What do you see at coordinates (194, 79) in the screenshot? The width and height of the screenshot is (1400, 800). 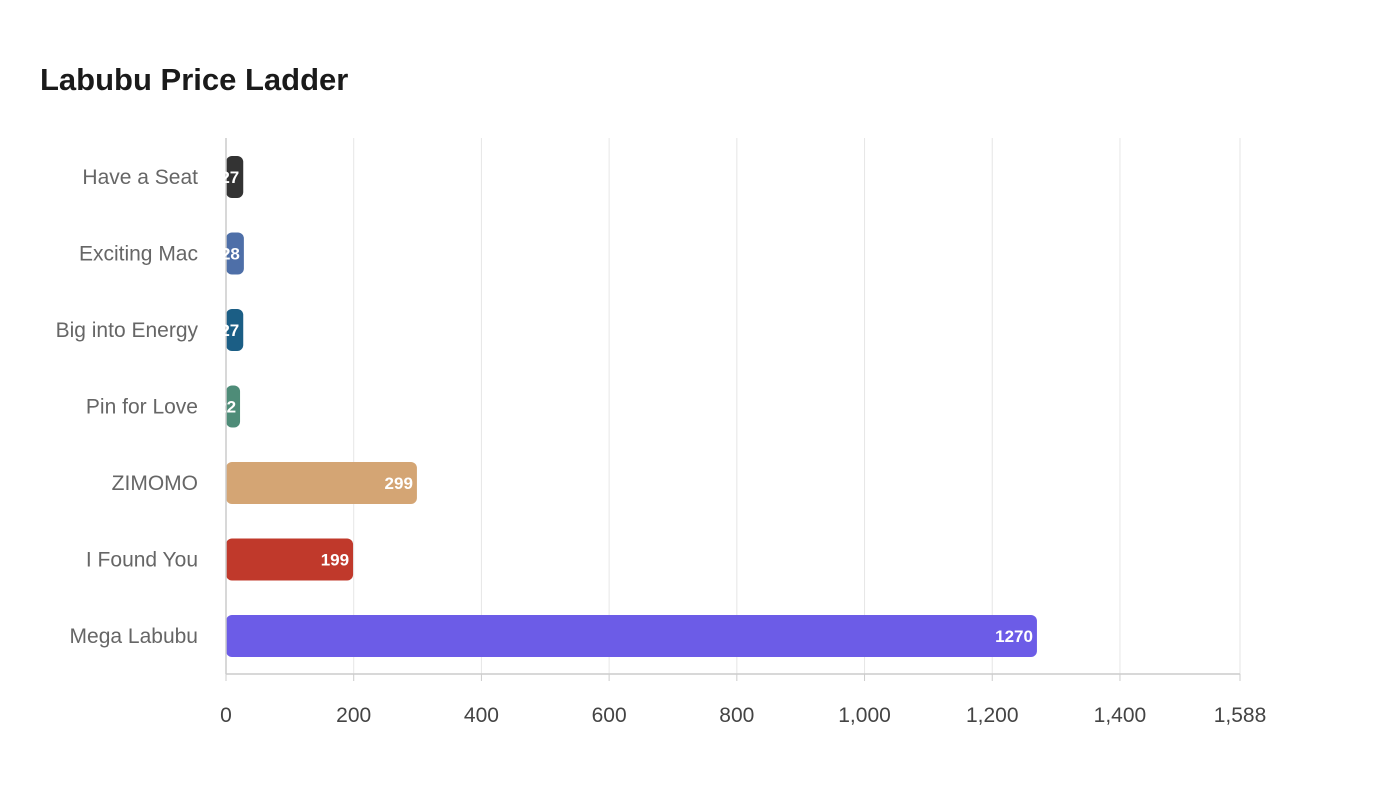 I see `chart-title: Labubu Price Ladder` at bounding box center [194, 79].